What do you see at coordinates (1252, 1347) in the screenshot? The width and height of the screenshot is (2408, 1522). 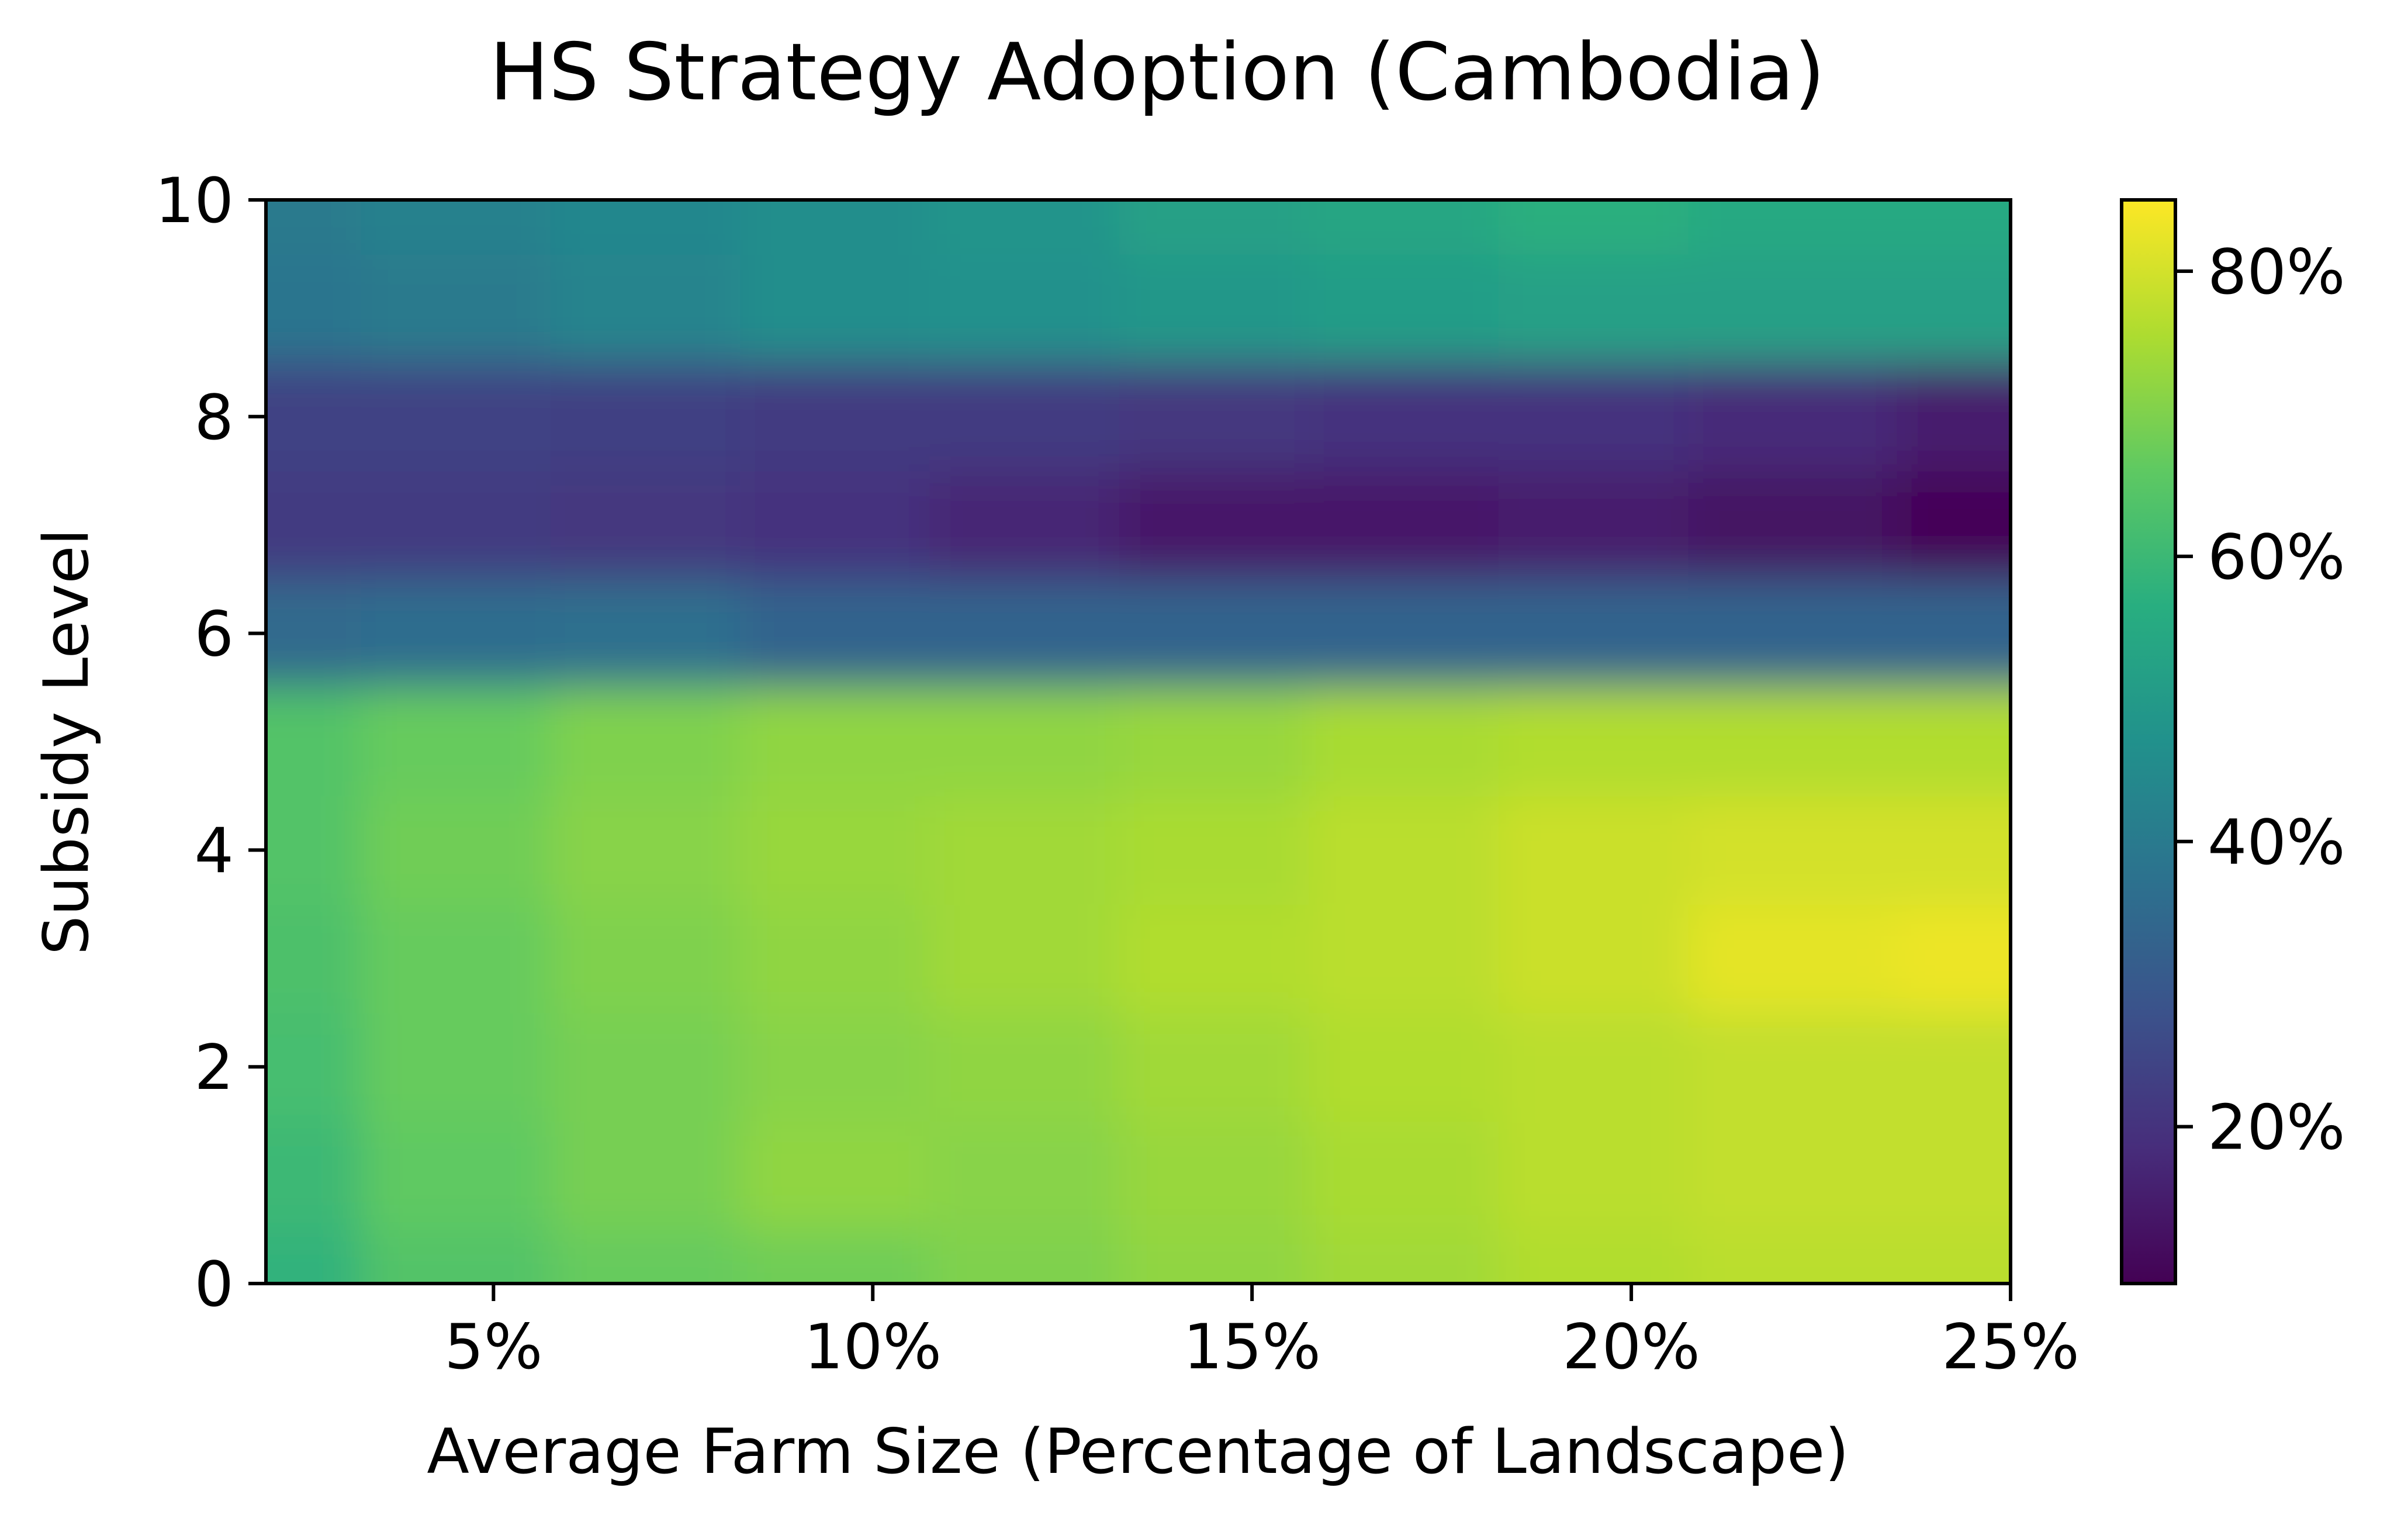 I see `x-tick-label: 15%` at bounding box center [1252, 1347].